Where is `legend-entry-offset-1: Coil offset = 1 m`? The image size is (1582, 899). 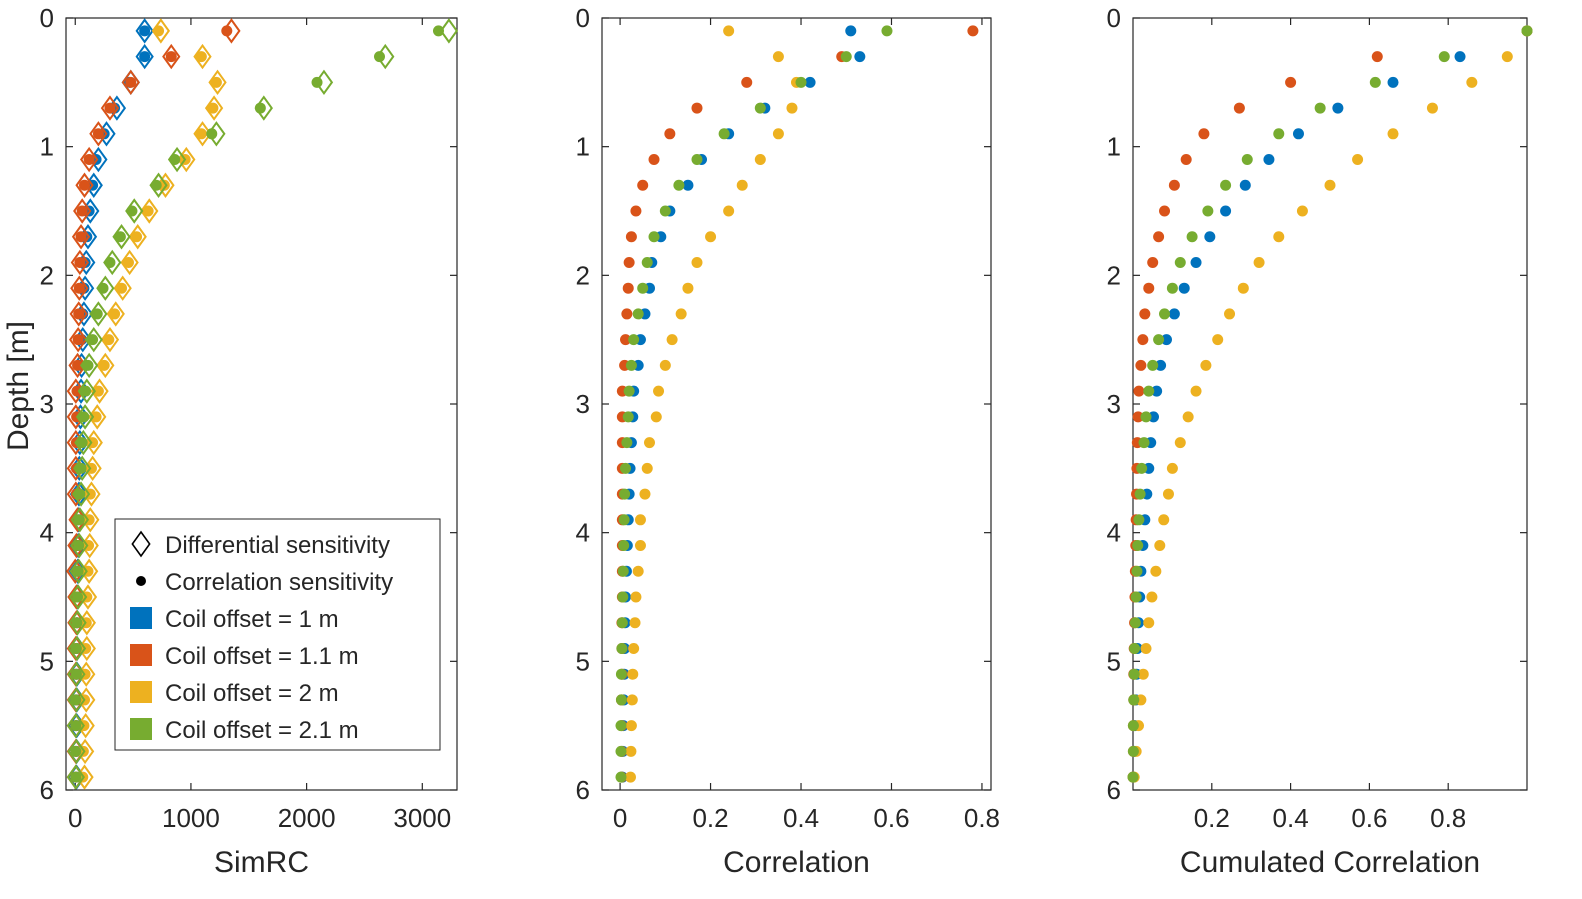
legend-entry-offset-1: Coil offset = 1 m is located at coordinates (234, 619).